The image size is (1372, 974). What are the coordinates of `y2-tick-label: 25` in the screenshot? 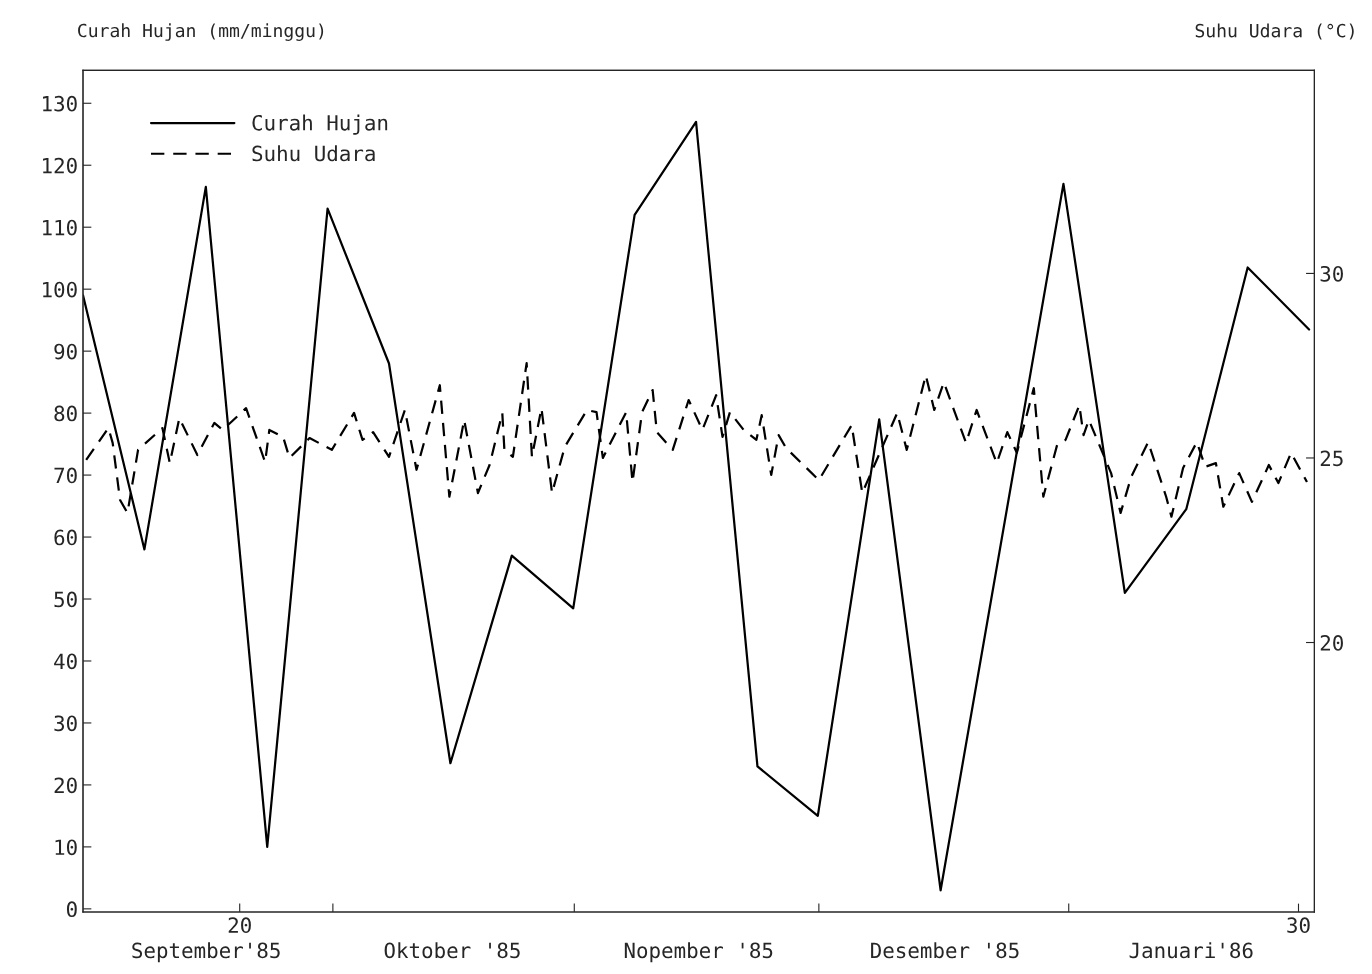 It's located at (1331, 458).